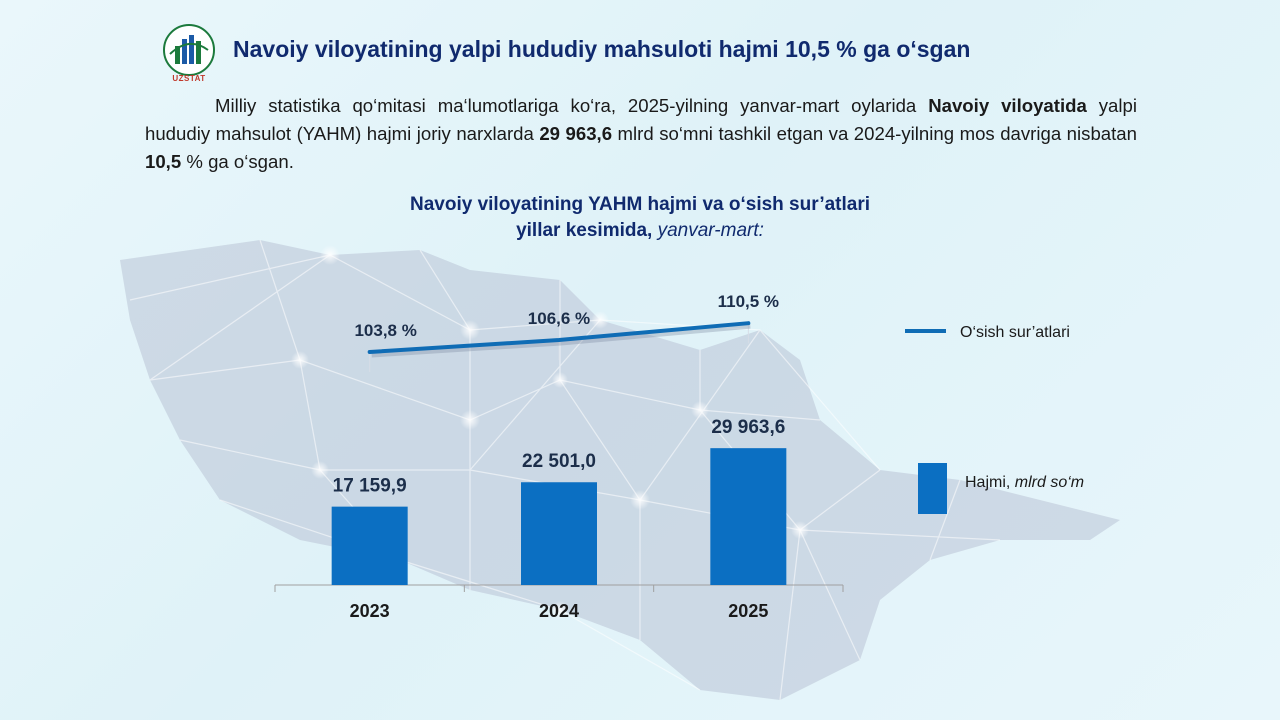  What do you see at coordinates (559, 533) in the screenshot?
I see `bar-2024` at bounding box center [559, 533].